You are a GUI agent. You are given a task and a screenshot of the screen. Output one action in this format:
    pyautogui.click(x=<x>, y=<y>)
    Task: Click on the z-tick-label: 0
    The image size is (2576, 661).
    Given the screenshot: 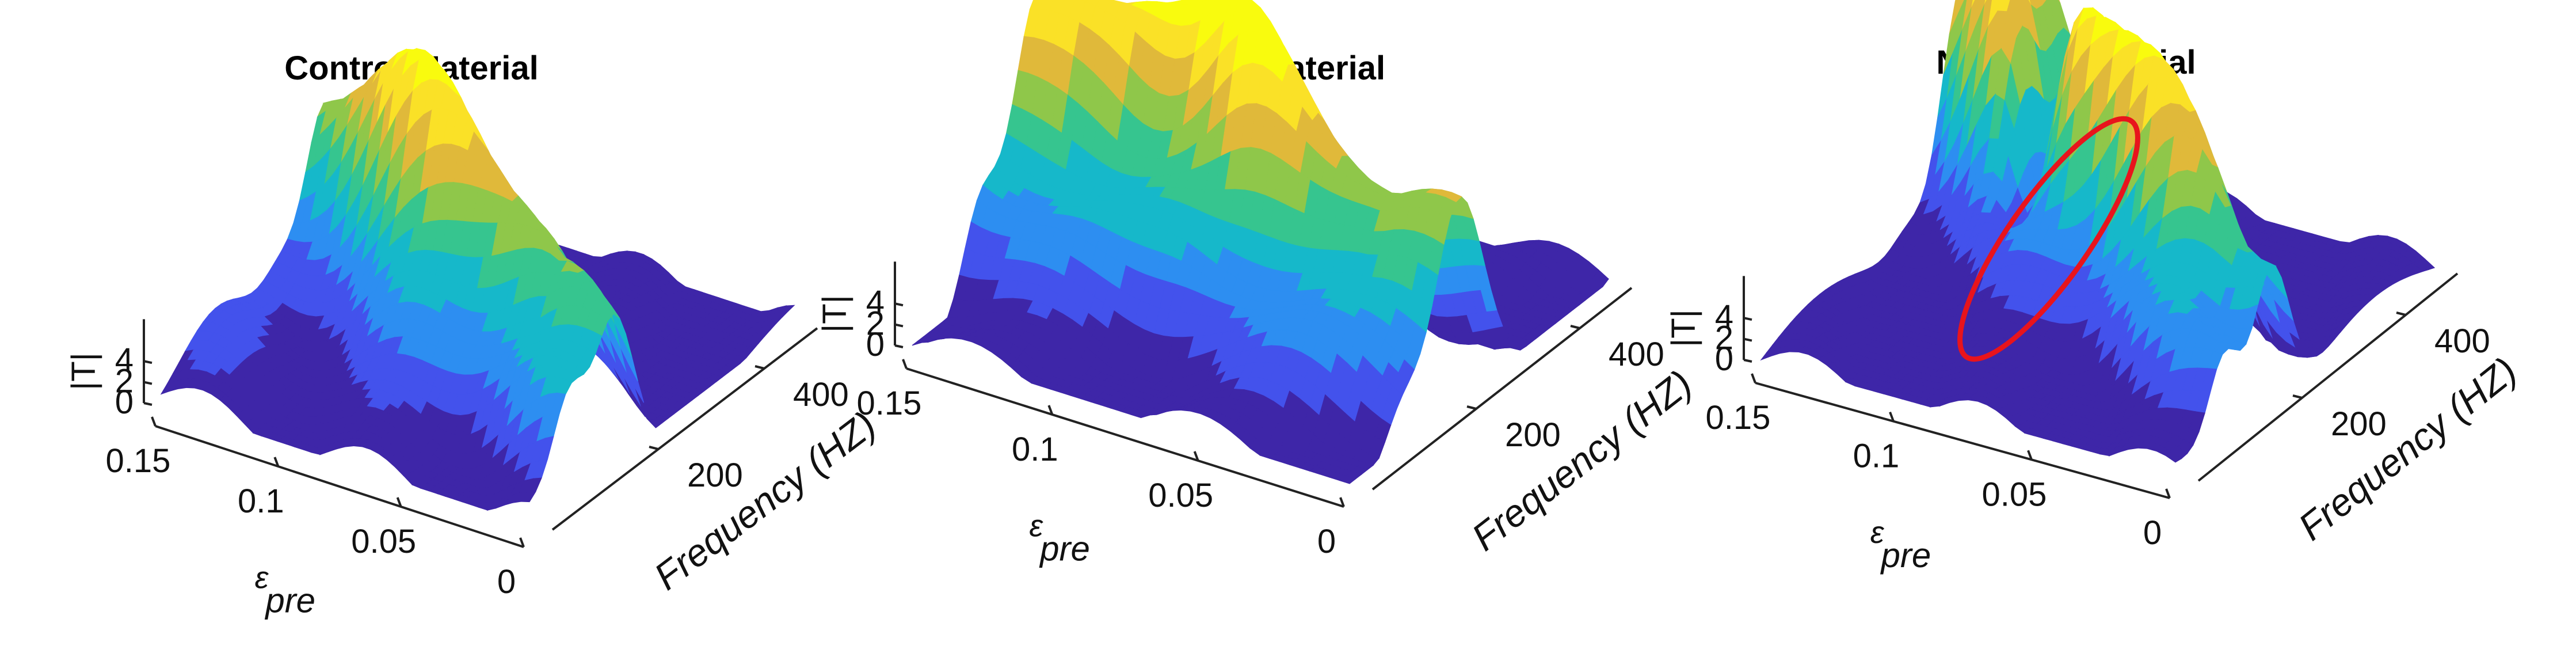 What is the action you would take?
    pyautogui.click(x=124, y=402)
    